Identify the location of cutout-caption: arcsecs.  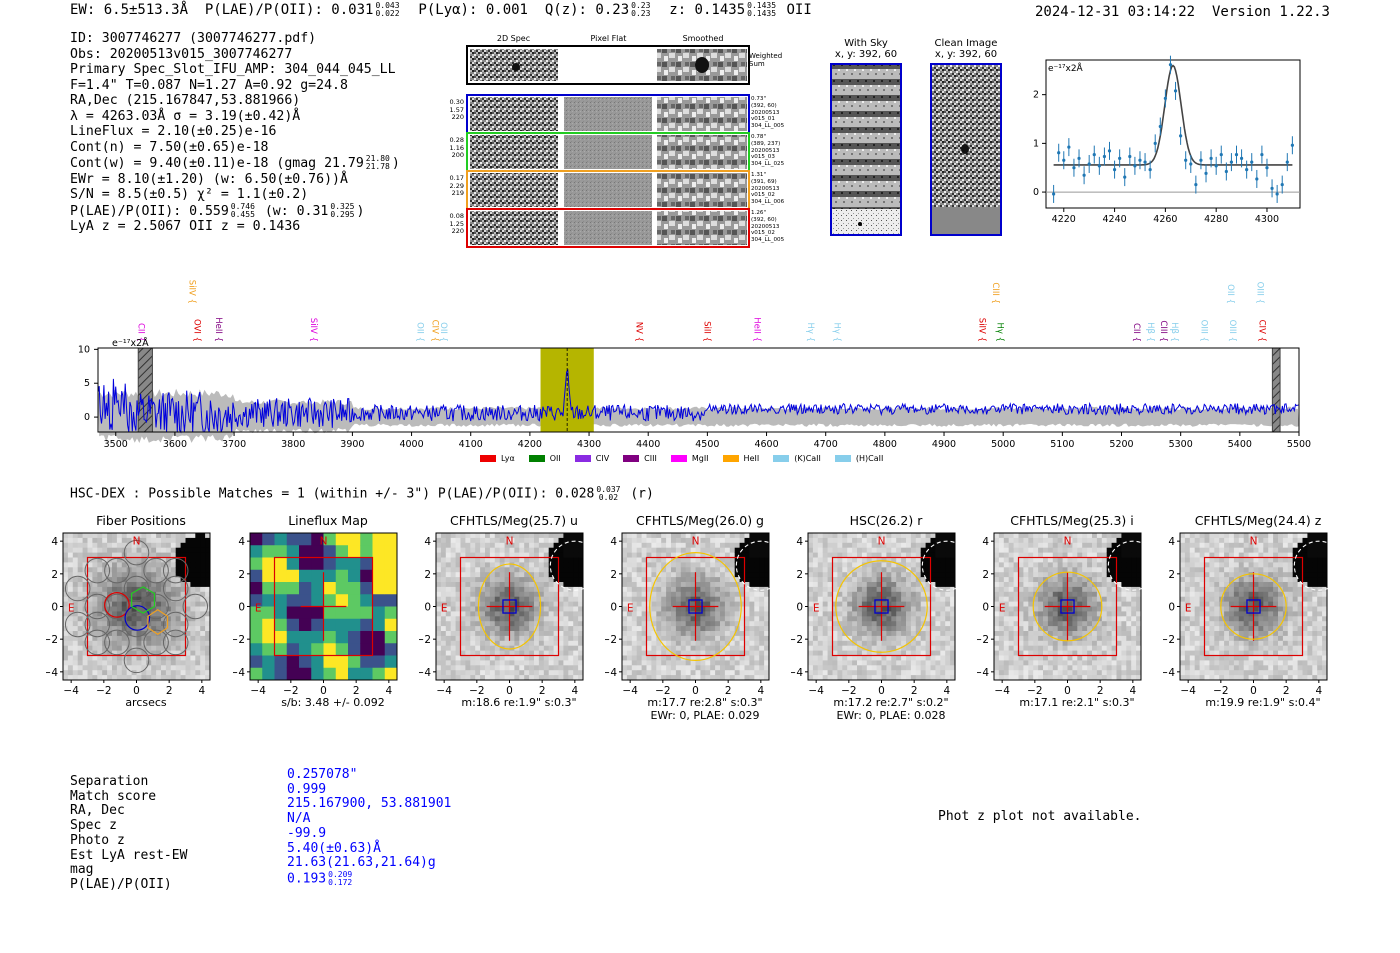
(146, 702).